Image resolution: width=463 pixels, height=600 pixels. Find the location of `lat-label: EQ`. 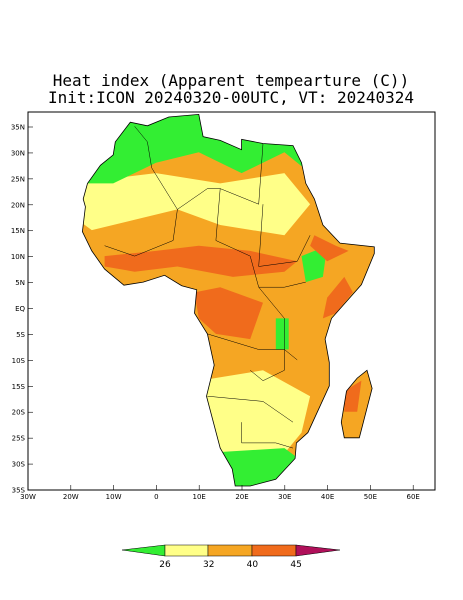

lat-label: EQ is located at coordinates (20, 309).